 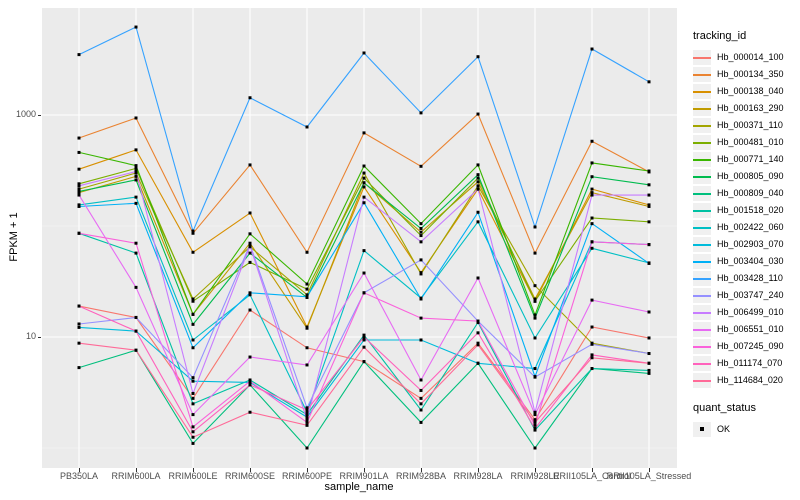 What do you see at coordinates (250, 476) in the screenshot?
I see `x-tick-label-RRIM600SE: RRIM600SE` at bounding box center [250, 476].